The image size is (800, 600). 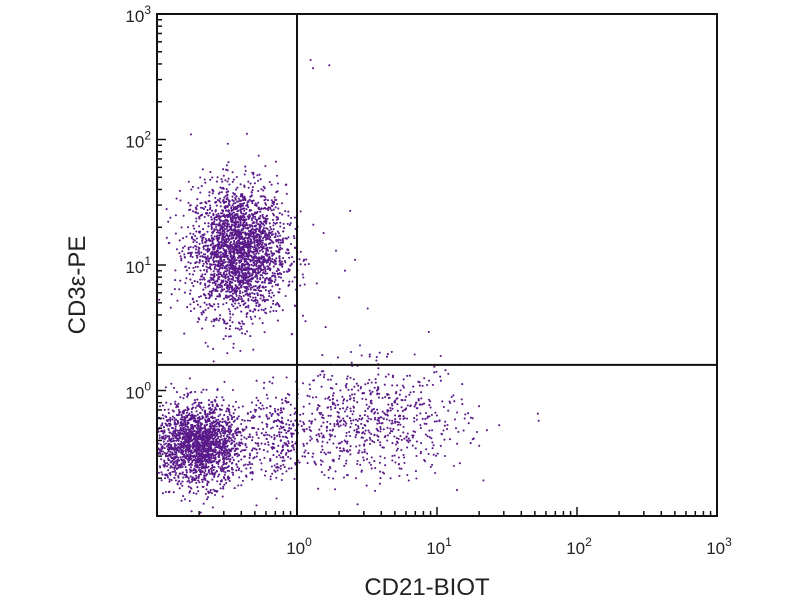 I want to click on data-point-2039, so click(x=252, y=220).